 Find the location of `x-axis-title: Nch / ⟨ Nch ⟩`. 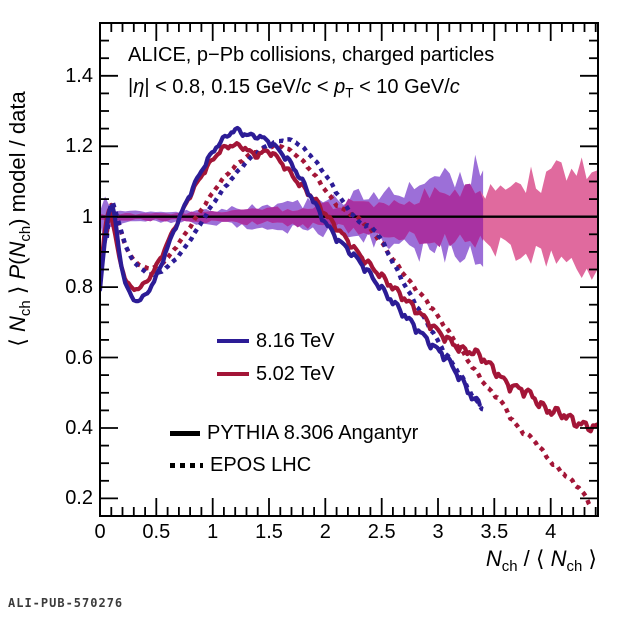

x-axis-title: Nch / ⟨ Nch ⟩ is located at coordinates (541, 560).